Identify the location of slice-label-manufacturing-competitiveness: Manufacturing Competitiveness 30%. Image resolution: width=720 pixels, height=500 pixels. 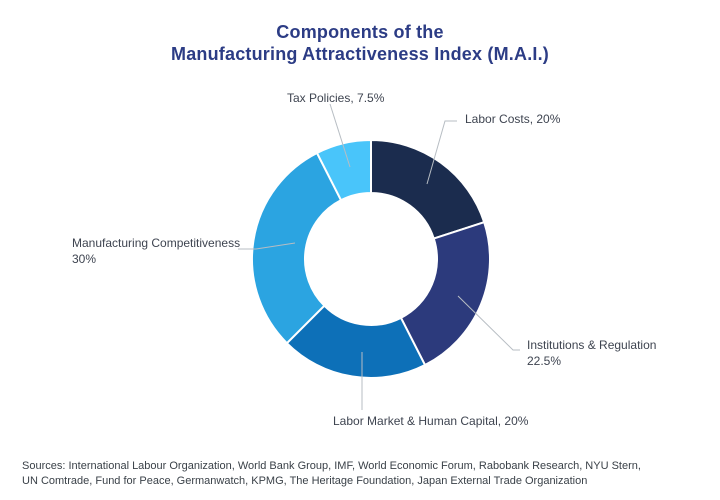
(156, 251).